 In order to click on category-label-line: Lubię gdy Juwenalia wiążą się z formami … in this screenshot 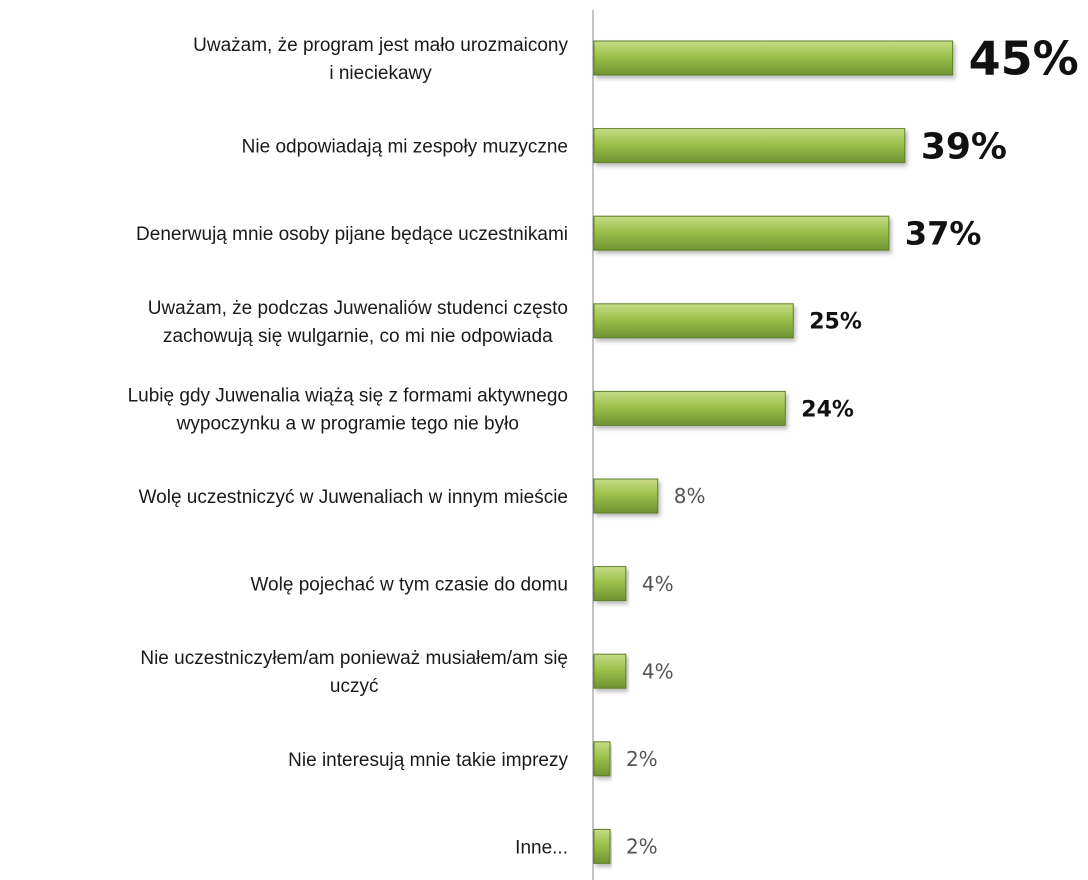, I will do `click(348, 395)`.